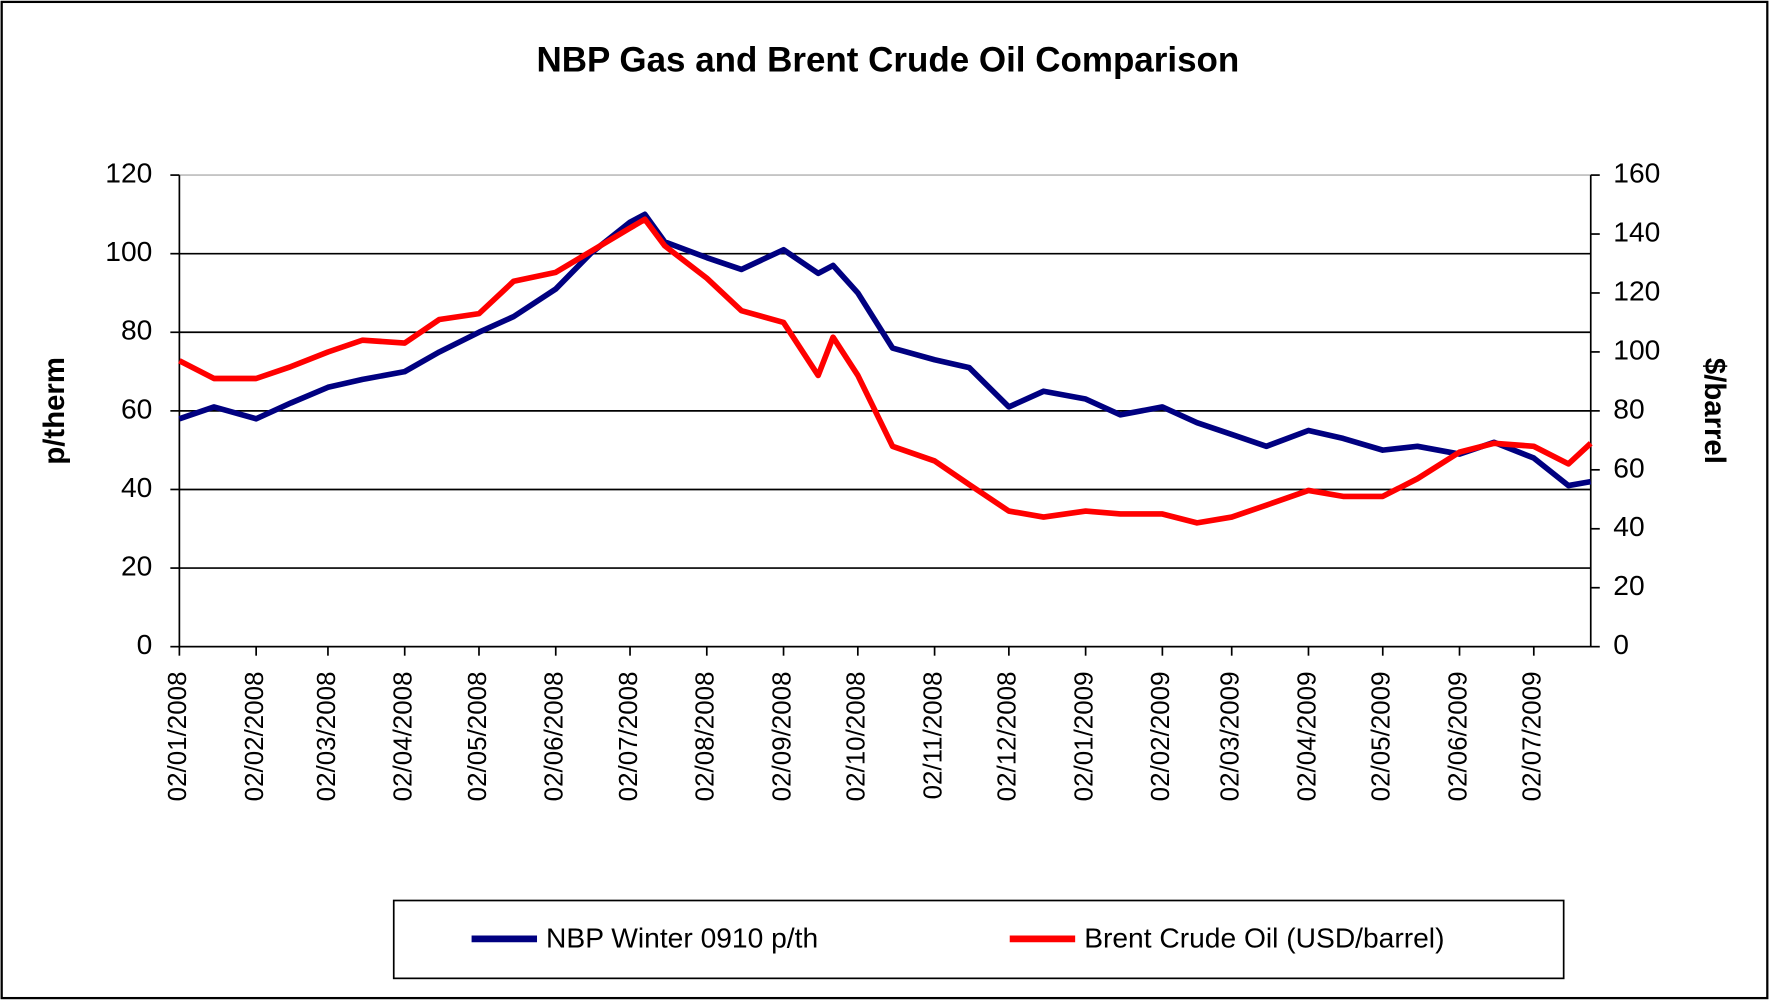 The width and height of the screenshot is (1769, 1000). What do you see at coordinates (1628, 467) in the screenshot?
I see `y2-tick-label: 60` at bounding box center [1628, 467].